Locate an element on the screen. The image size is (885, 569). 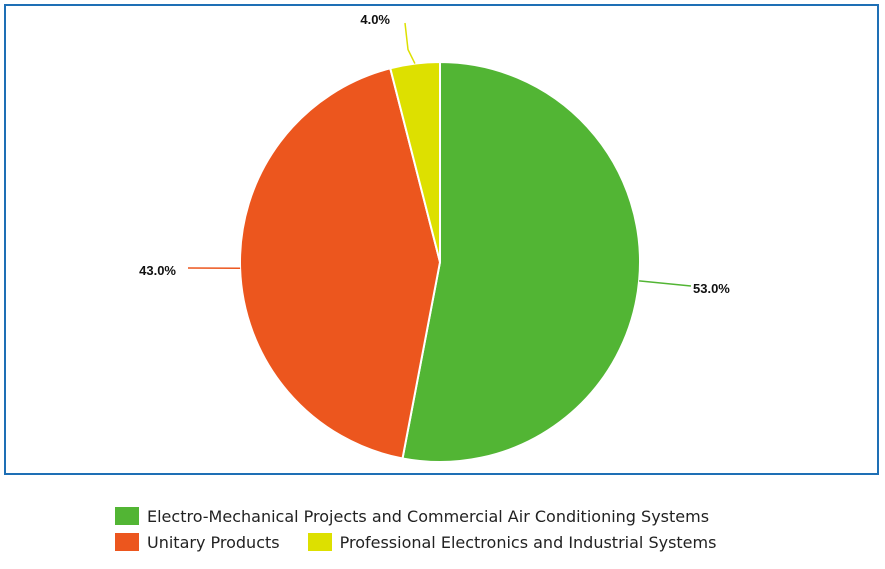
legend-item-unitary-products: Unitary Products is located at coordinates (197, 542).